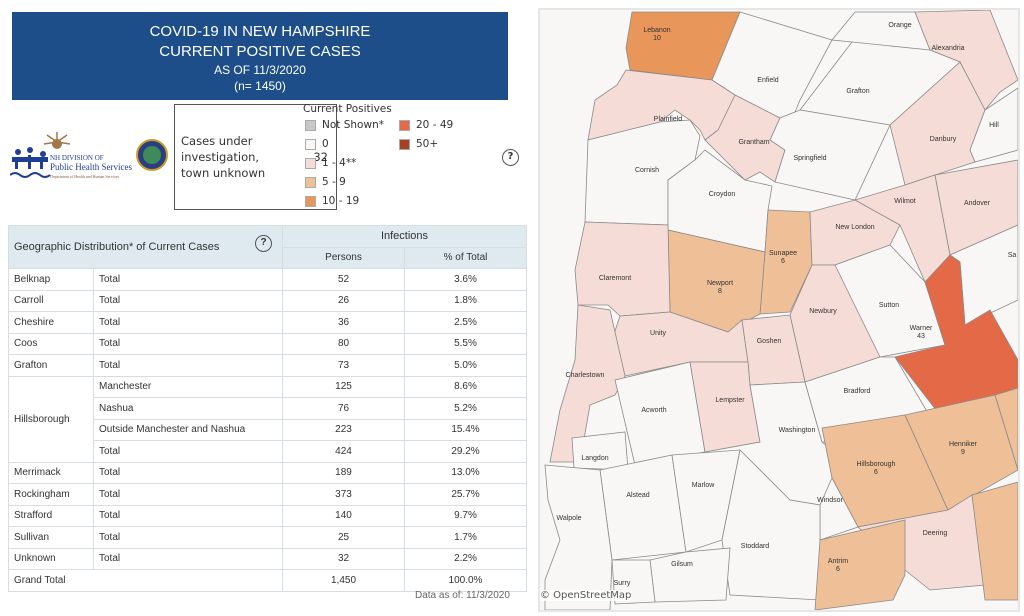 This screenshot has height=616, width=1024. I want to click on table-row: Coos Total 80 5.5%, so click(267, 343).